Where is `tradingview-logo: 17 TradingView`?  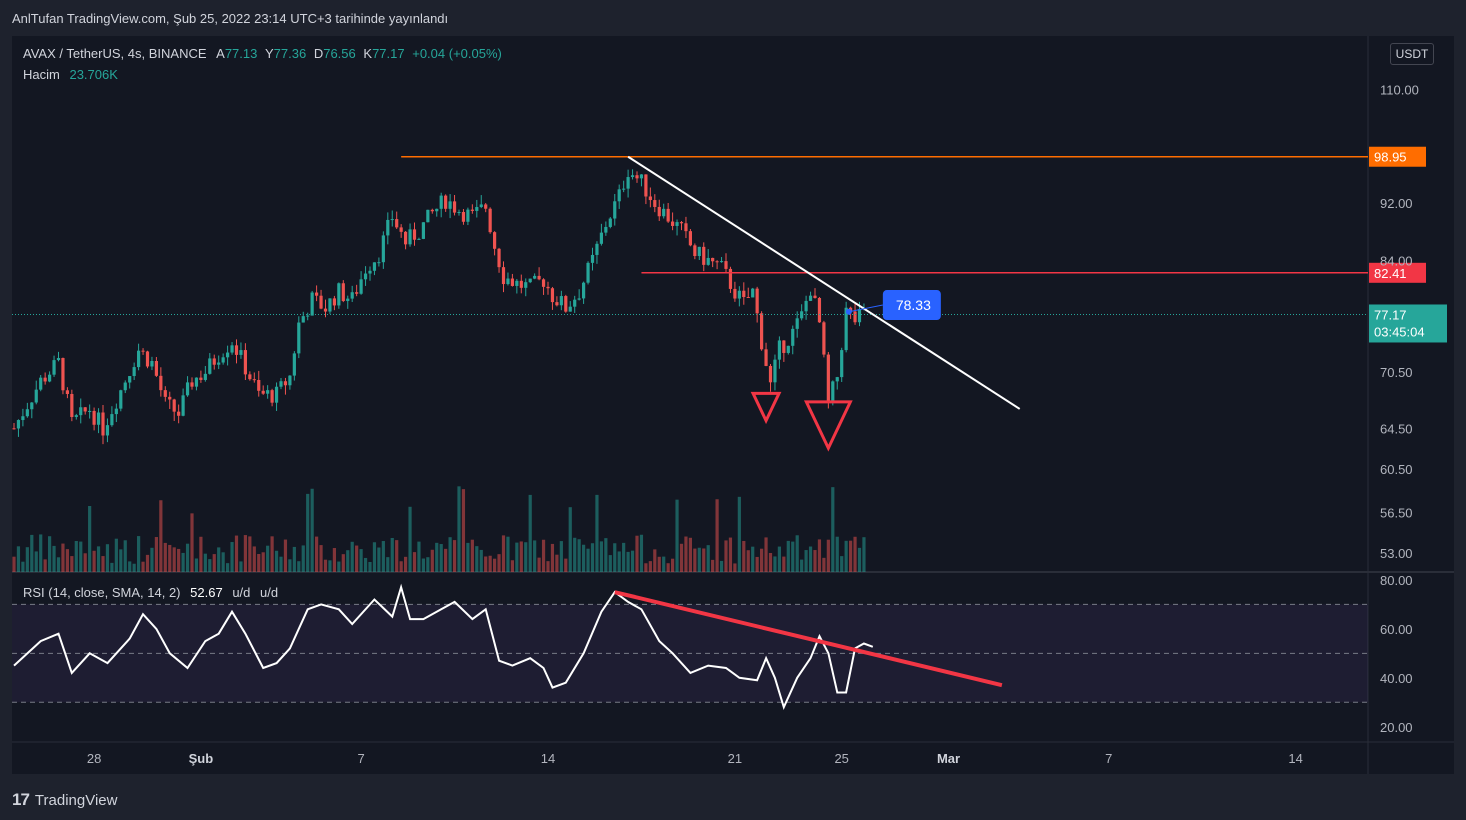
tradingview-logo: 17 TradingView is located at coordinates (64, 800).